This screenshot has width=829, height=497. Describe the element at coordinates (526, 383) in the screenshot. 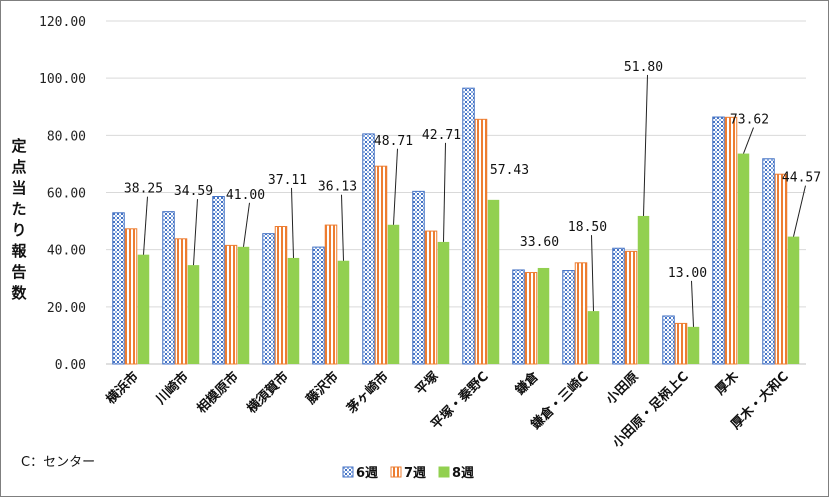

I see `x-category-label: 鎌倉` at that location.